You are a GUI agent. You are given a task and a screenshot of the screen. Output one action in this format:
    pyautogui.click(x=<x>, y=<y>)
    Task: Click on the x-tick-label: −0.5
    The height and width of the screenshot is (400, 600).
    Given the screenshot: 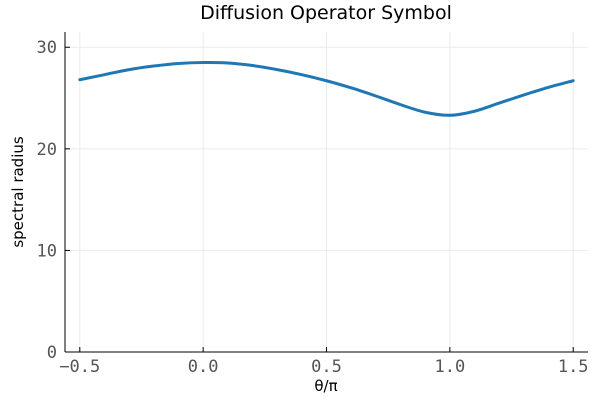 What is the action you would take?
    pyautogui.click(x=79, y=367)
    